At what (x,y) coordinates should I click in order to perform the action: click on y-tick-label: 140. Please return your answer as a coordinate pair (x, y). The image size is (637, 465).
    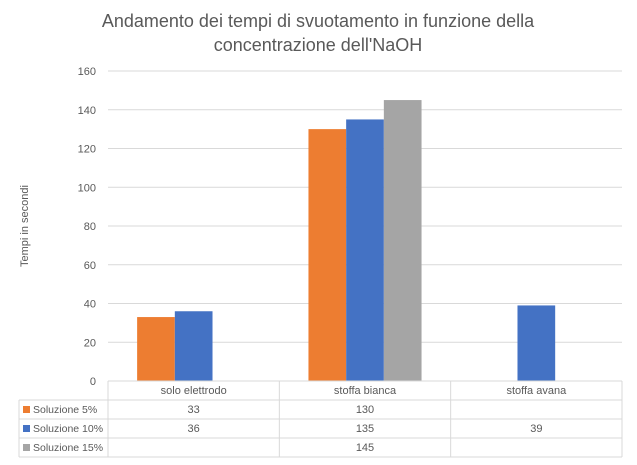
    Looking at the image, I should click on (87, 111).